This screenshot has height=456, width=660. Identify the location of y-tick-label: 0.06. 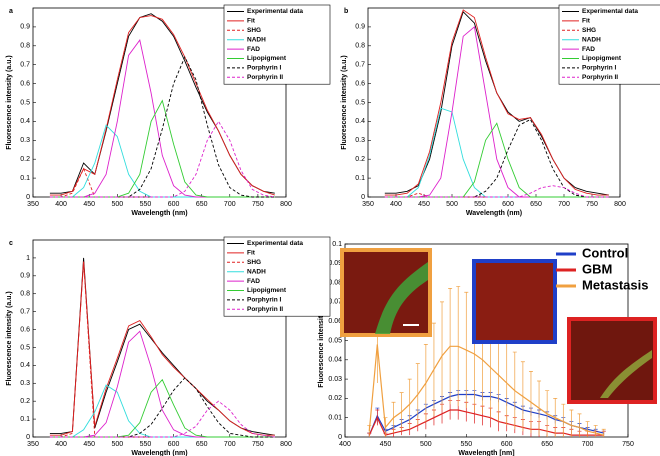
(335, 321).